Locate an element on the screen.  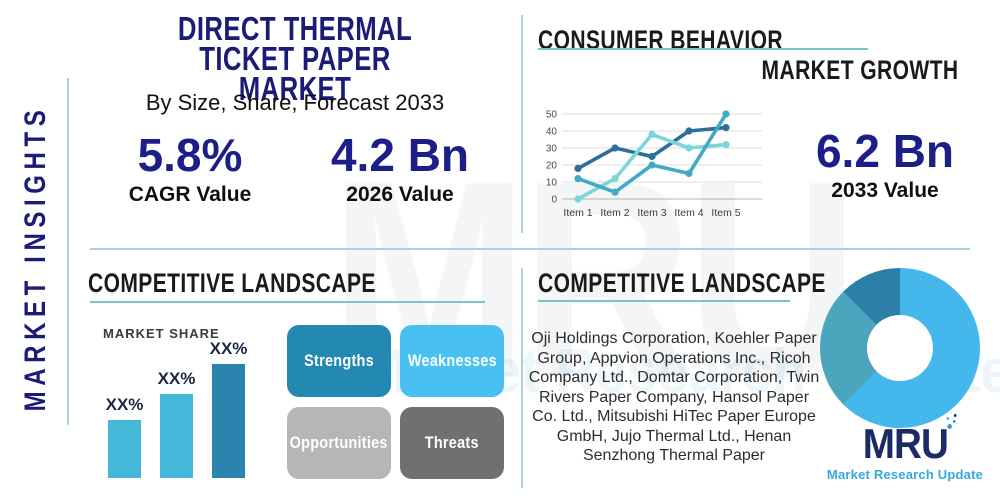
market-2033-value: 6.2 Bn is located at coordinates (885, 151).